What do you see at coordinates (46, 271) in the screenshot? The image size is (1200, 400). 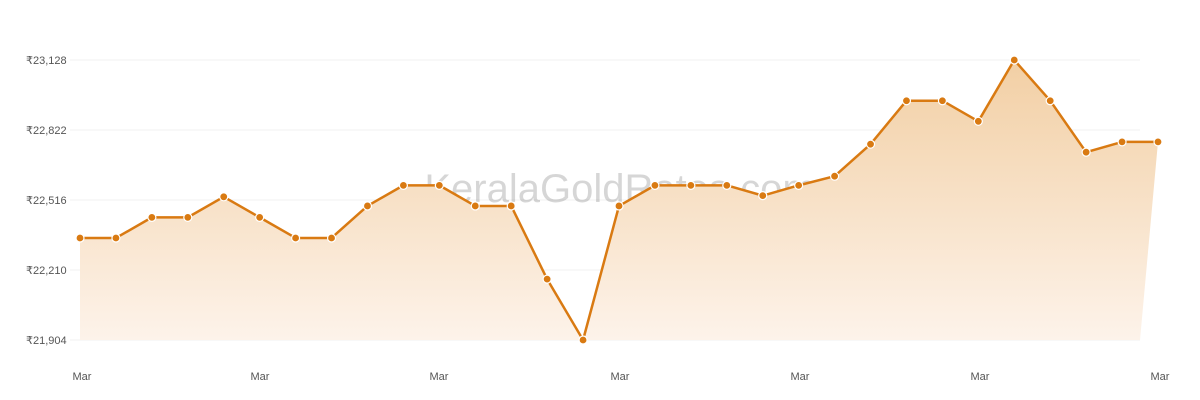 I see `y-tick-label: ₹22,210` at bounding box center [46, 271].